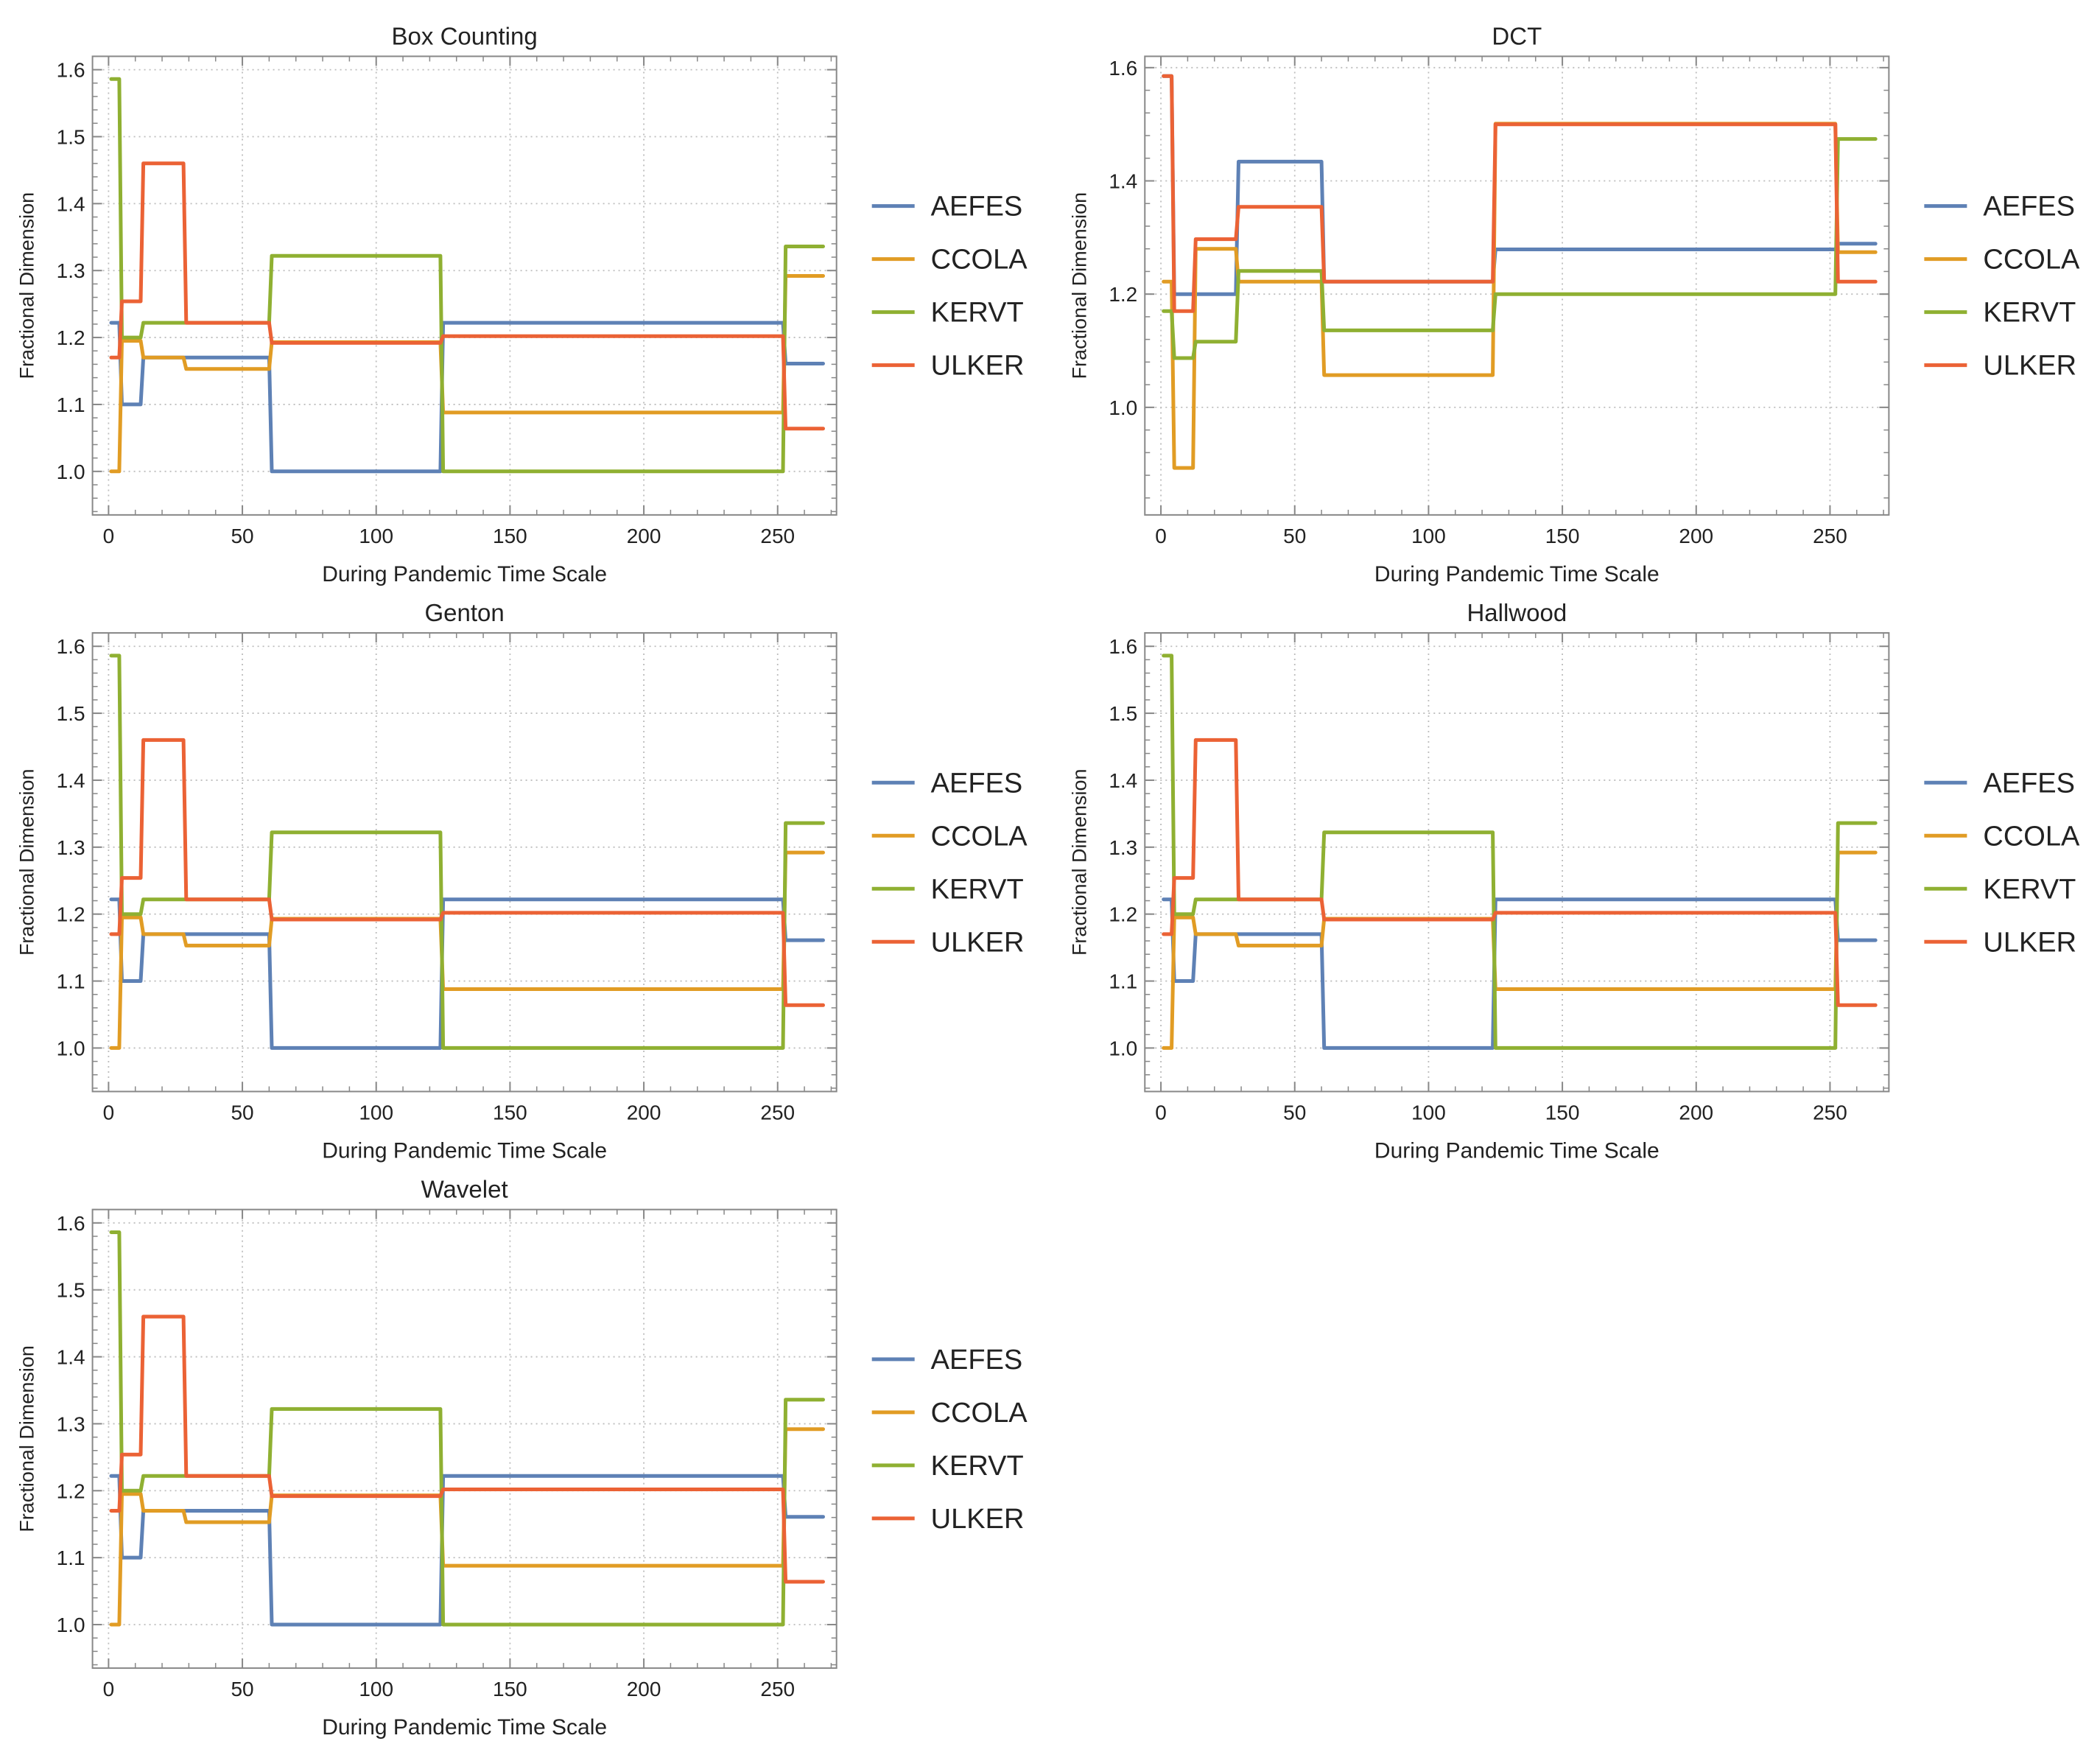 The height and width of the screenshot is (1755, 2100). What do you see at coordinates (465, 612) in the screenshot?
I see `chart-title: Genton` at bounding box center [465, 612].